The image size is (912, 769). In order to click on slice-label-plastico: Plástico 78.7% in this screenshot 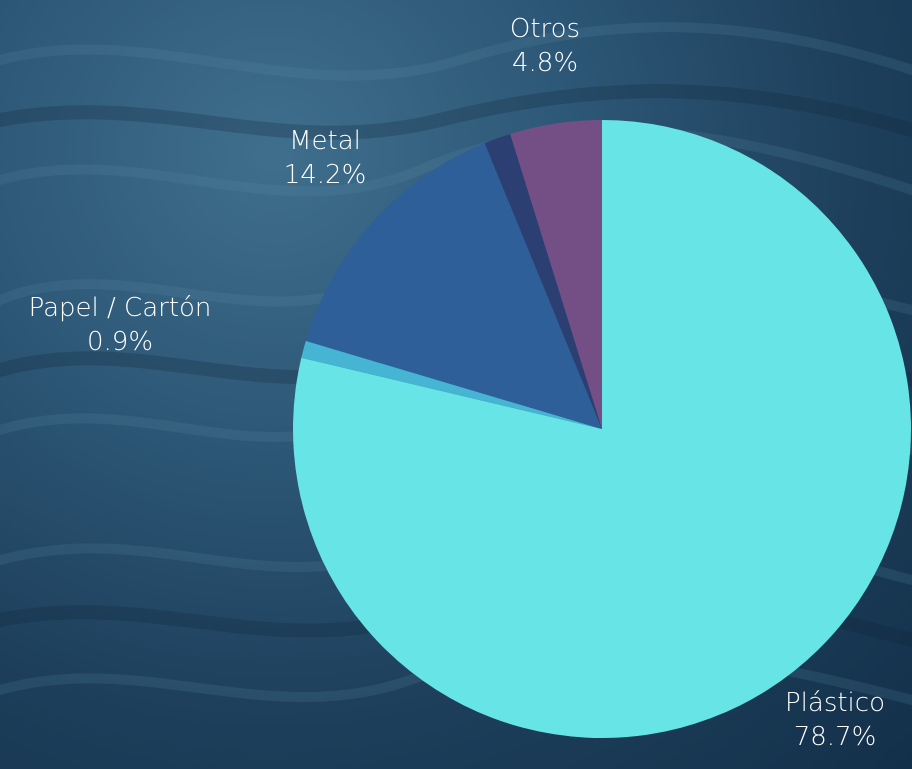, I will do `click(835, 720)`.